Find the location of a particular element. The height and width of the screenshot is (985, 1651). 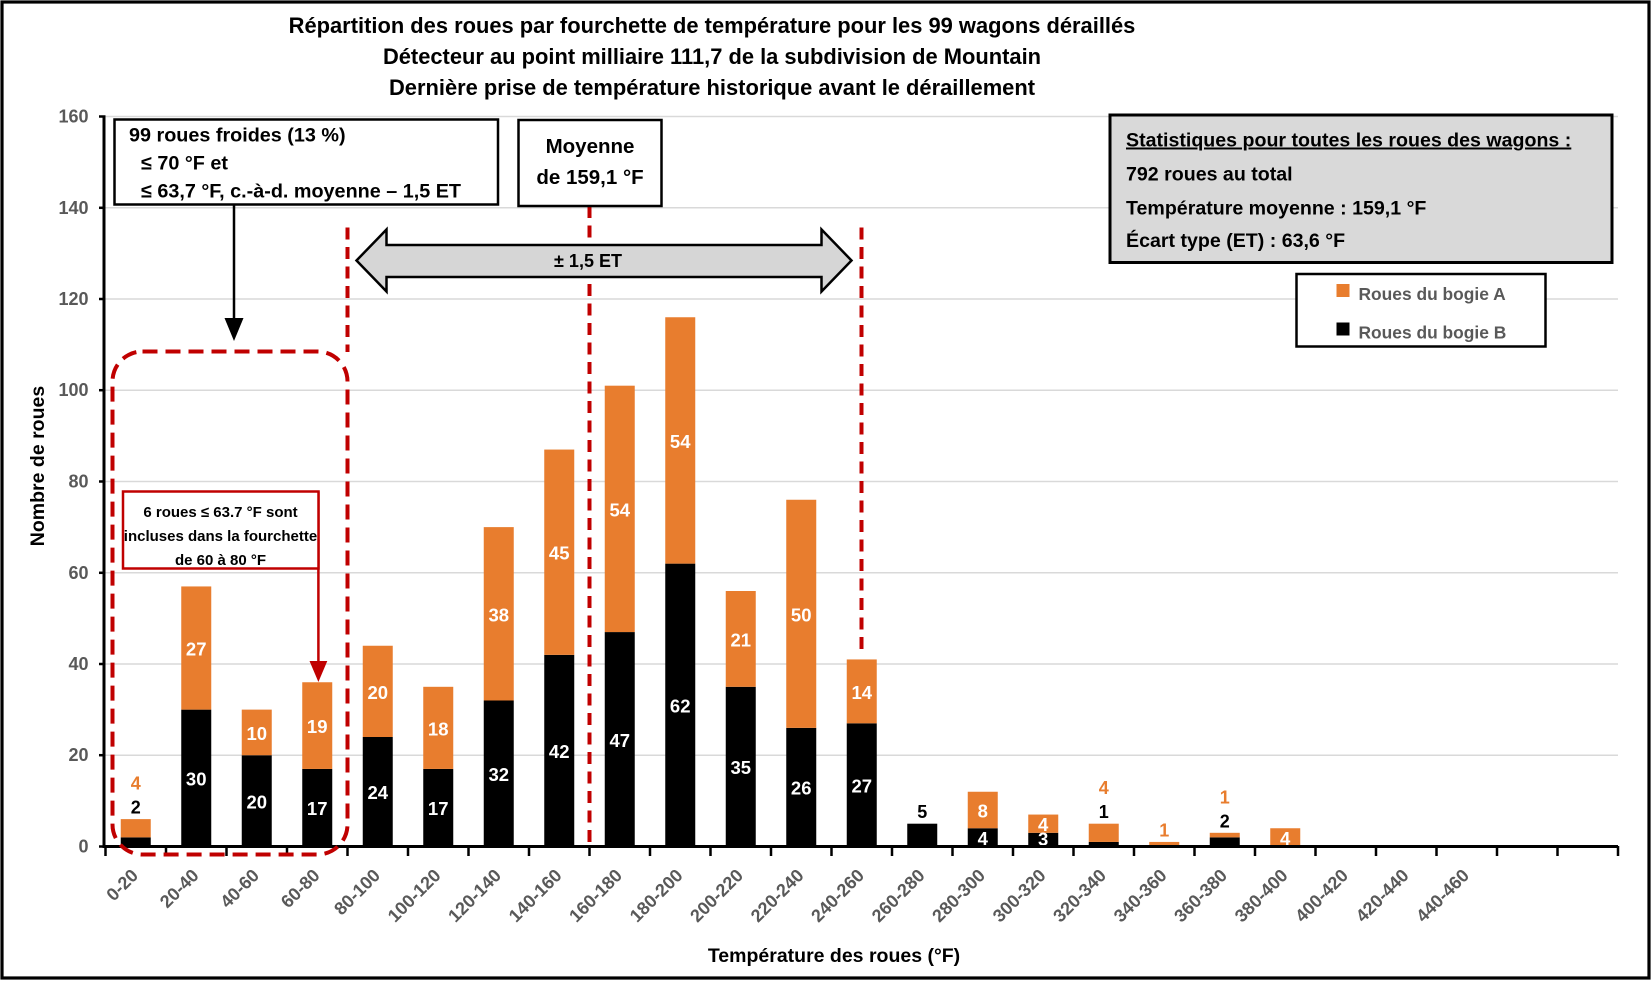

svg-text: Écart type (ET) : 63,6 °F is located at coordinates (1235, 240).